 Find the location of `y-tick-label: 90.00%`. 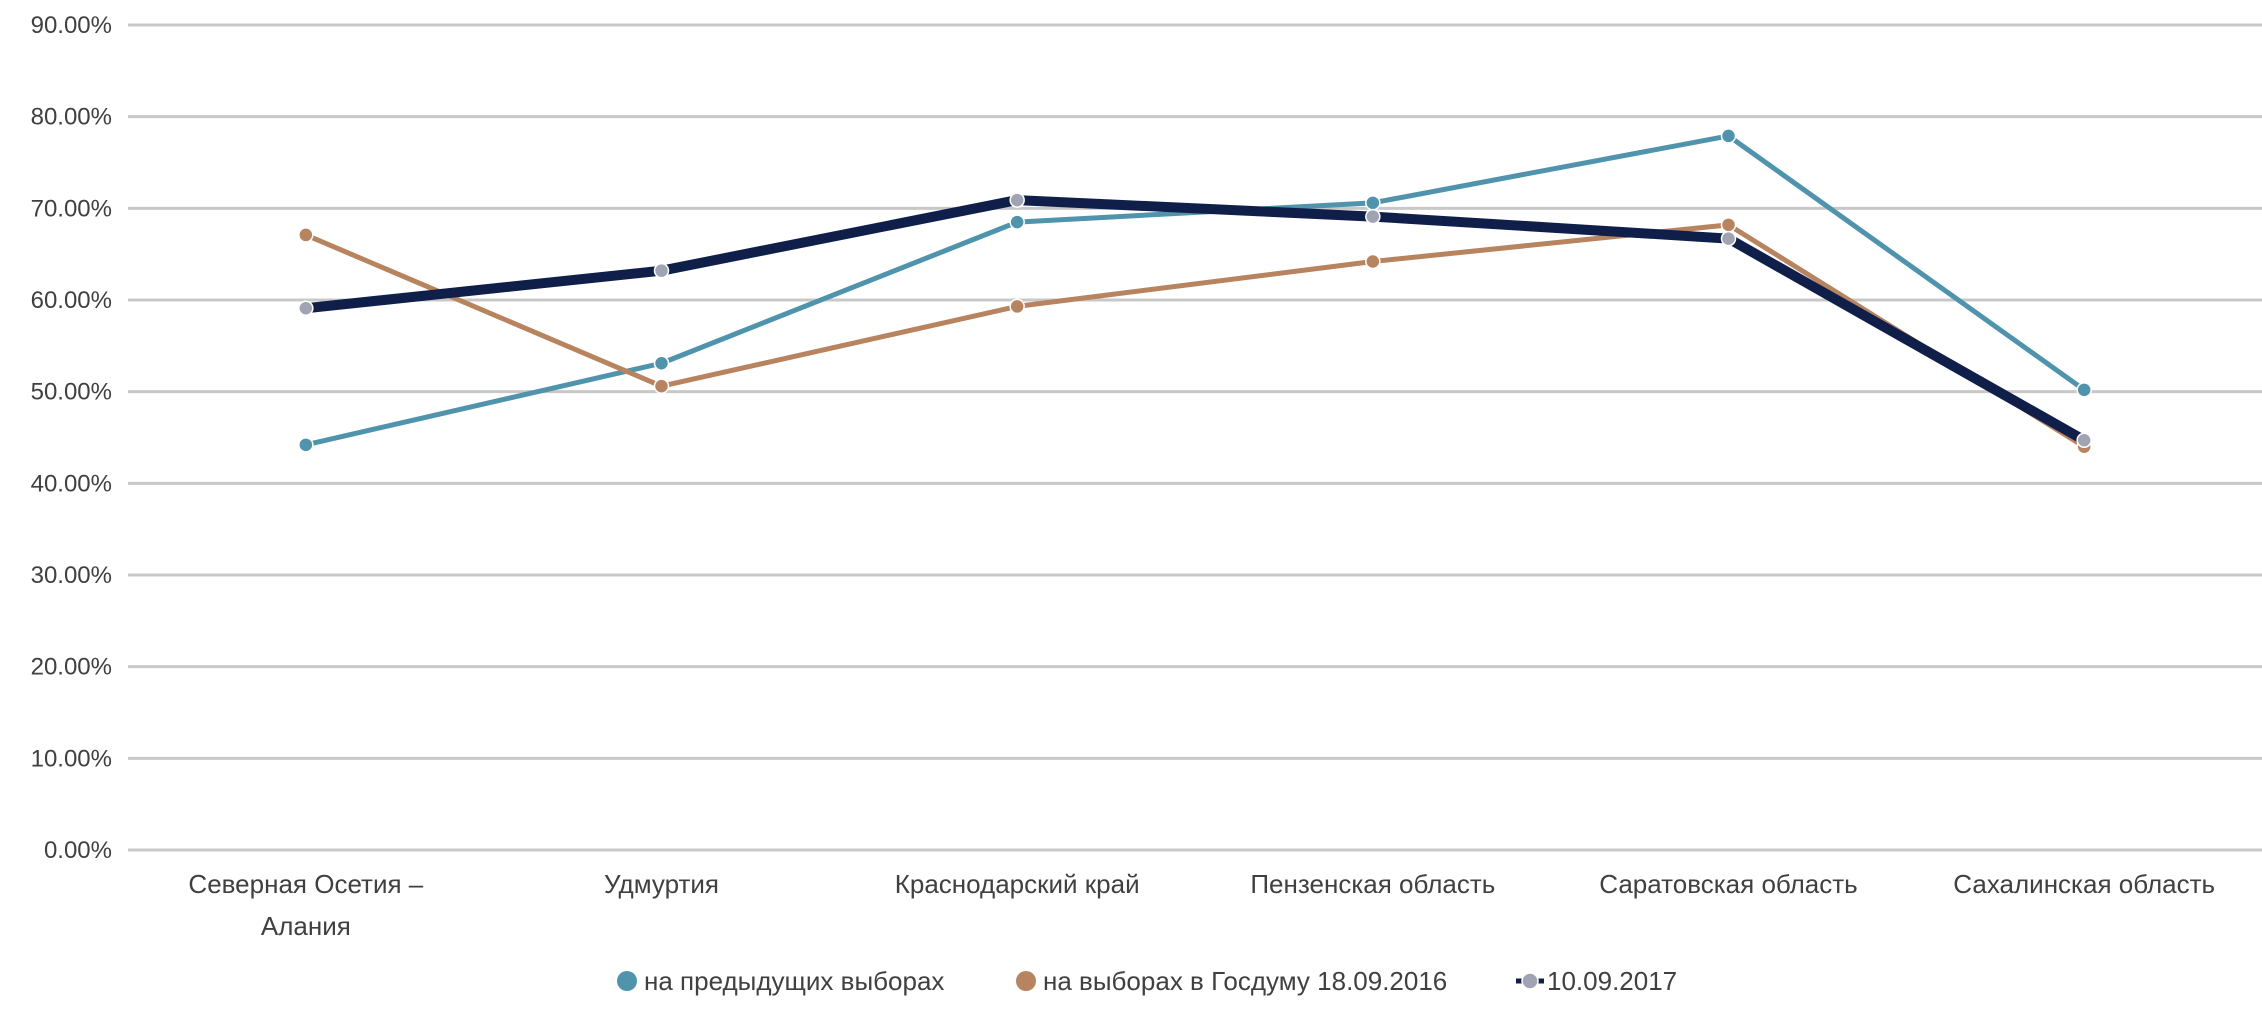

y-tick-label: 90.00% is located at coordinates (71, 25).